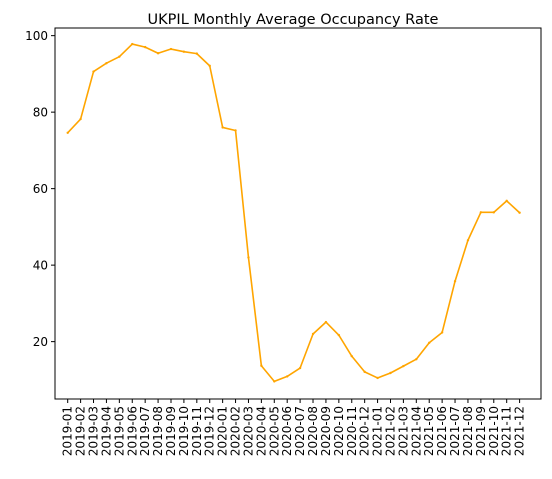 The width and height of the screenshot is (552, 479). Describe the element at coordinates (313, 431) in the screenshot. I see `x-tick-label: 2020-08` at that location.